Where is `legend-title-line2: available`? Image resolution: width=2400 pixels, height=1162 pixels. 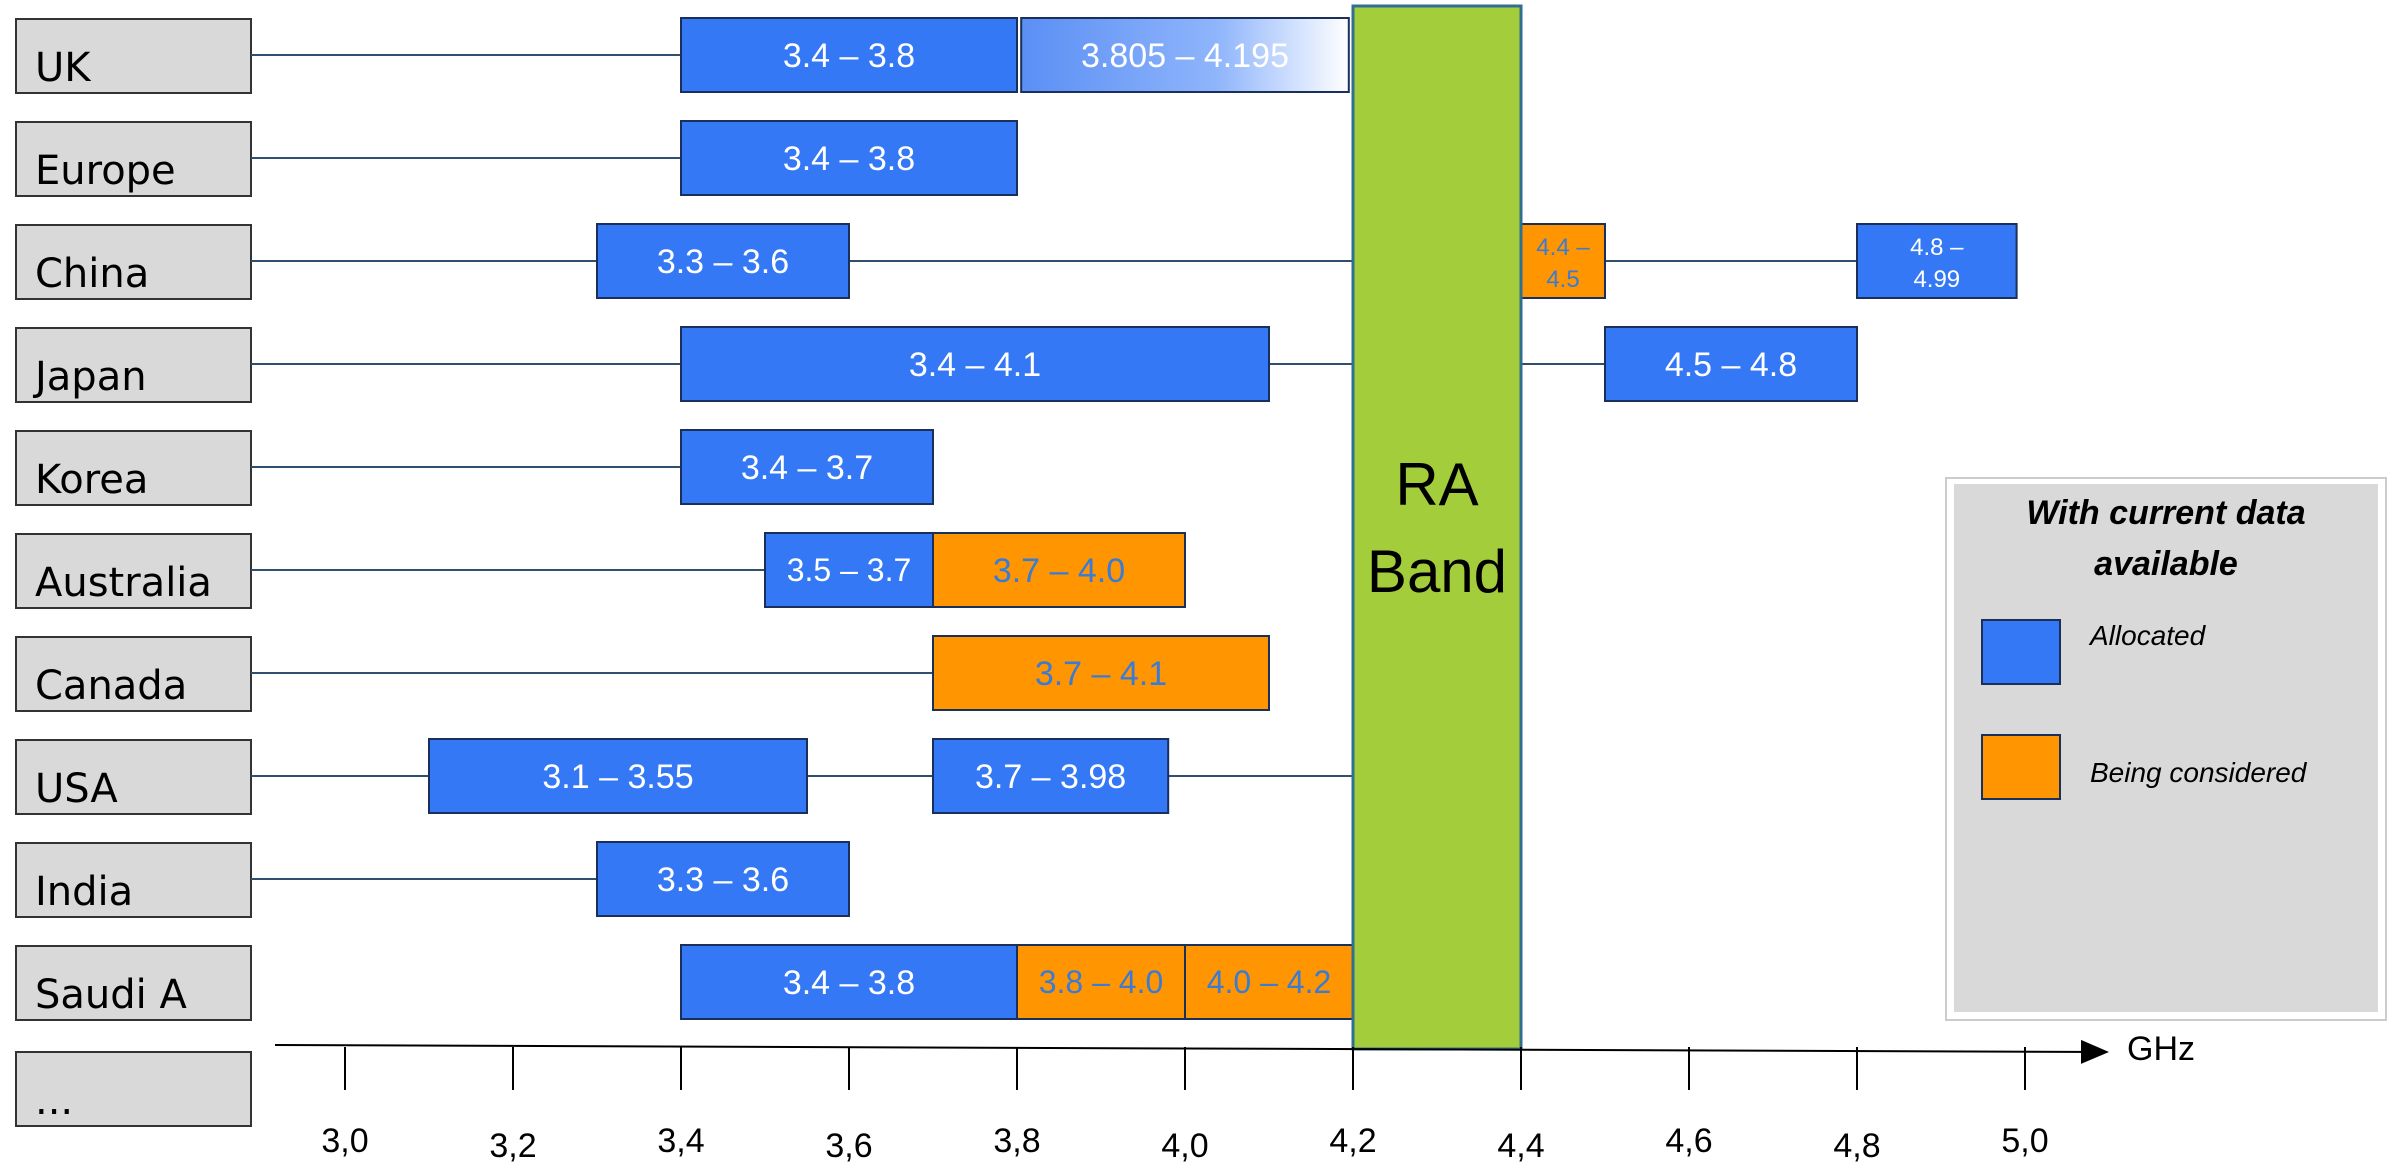
legend-title-line2: available is located at coordinates (2166, 564).